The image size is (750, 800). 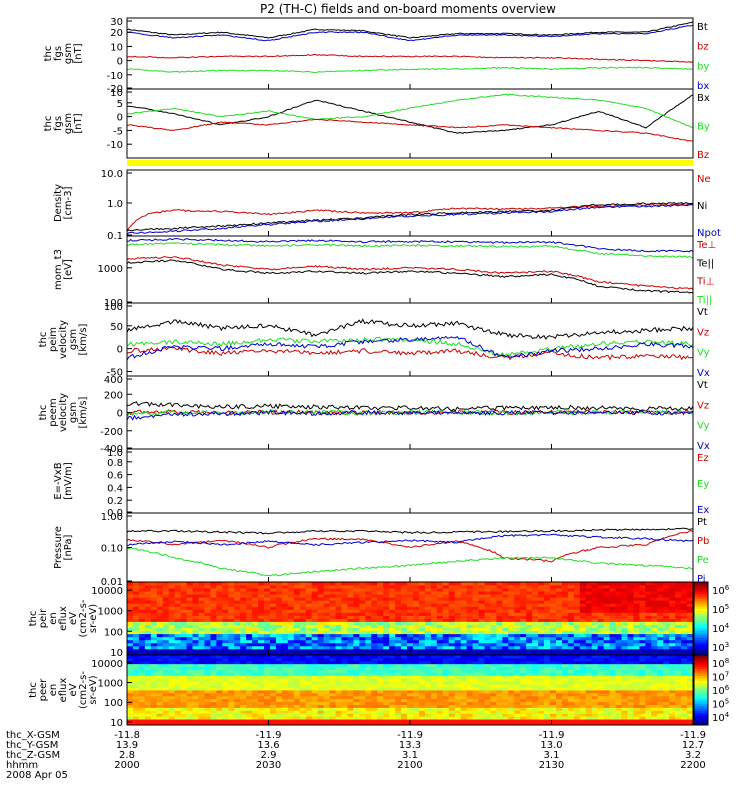 What do you see at coordinates (727, 588) in the screenshot?
I see `colorbar-tick-exponent: 6` at bounding box center [727, 588].